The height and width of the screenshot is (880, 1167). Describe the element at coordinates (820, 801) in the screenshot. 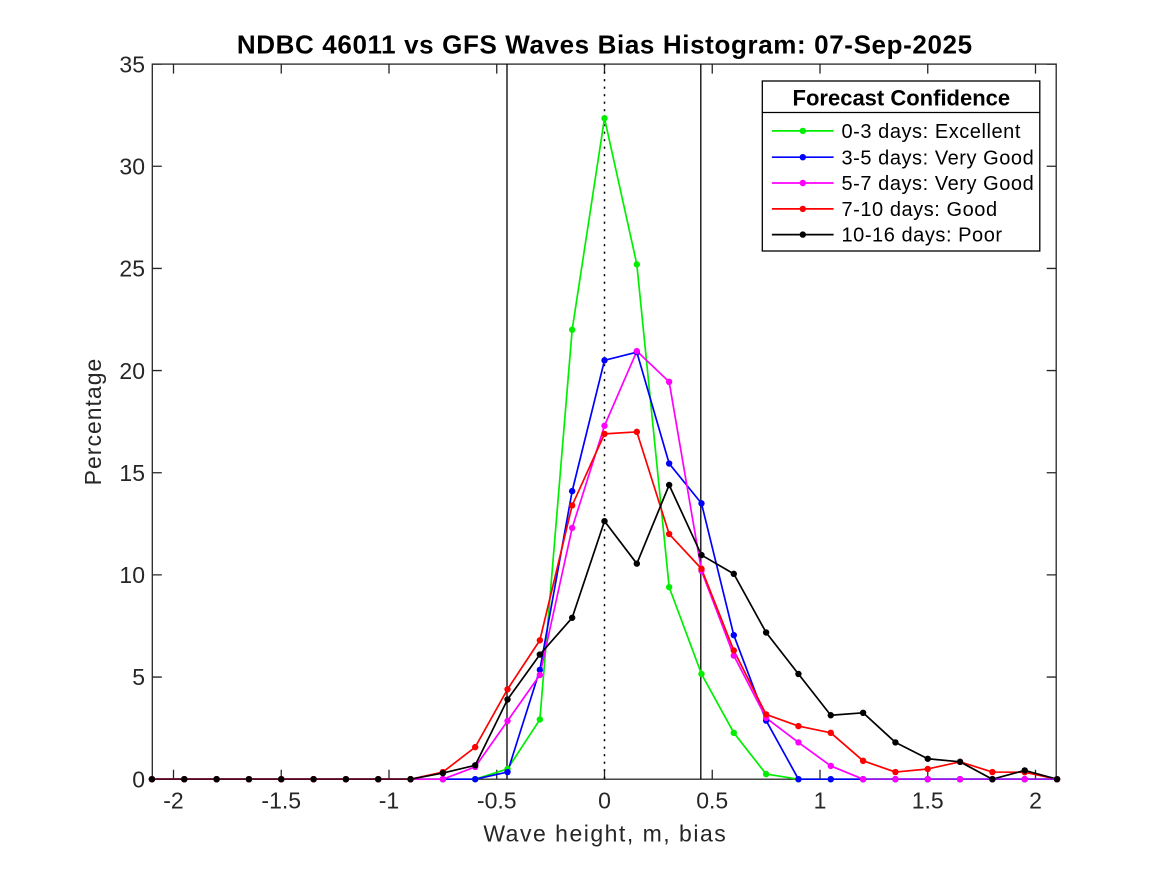

I see `svg-text: 1` at that location.